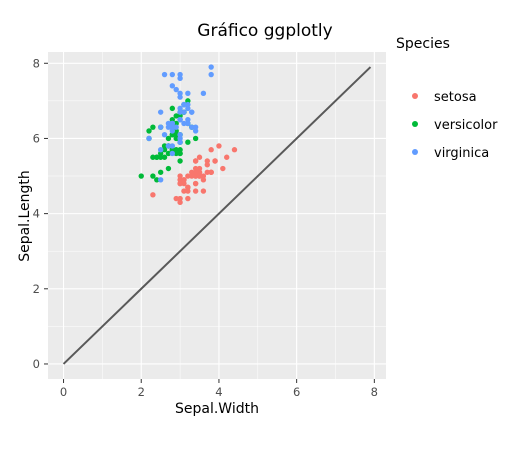  I want to click on legend-label-setosa: setosa, so click(455, 97).